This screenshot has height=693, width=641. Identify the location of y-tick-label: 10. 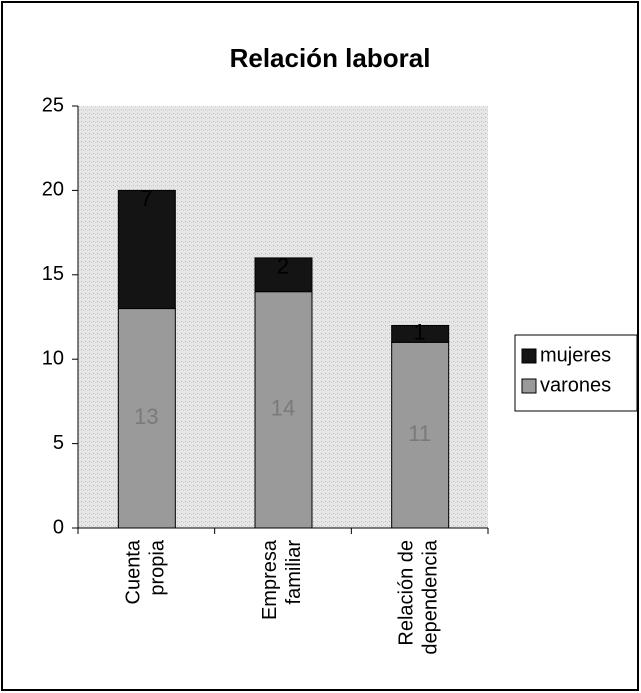
(53, 358).